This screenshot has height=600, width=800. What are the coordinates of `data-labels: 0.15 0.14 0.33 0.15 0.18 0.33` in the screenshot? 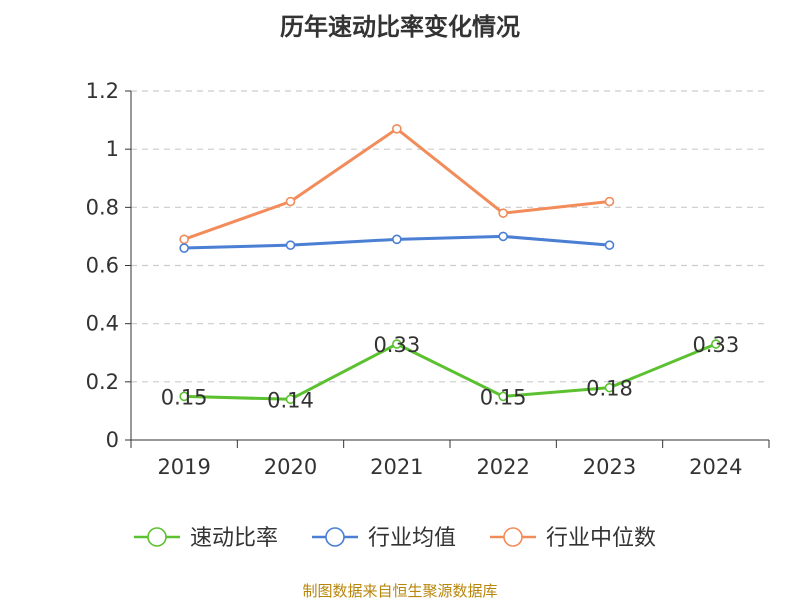 It's located at (450, 372).